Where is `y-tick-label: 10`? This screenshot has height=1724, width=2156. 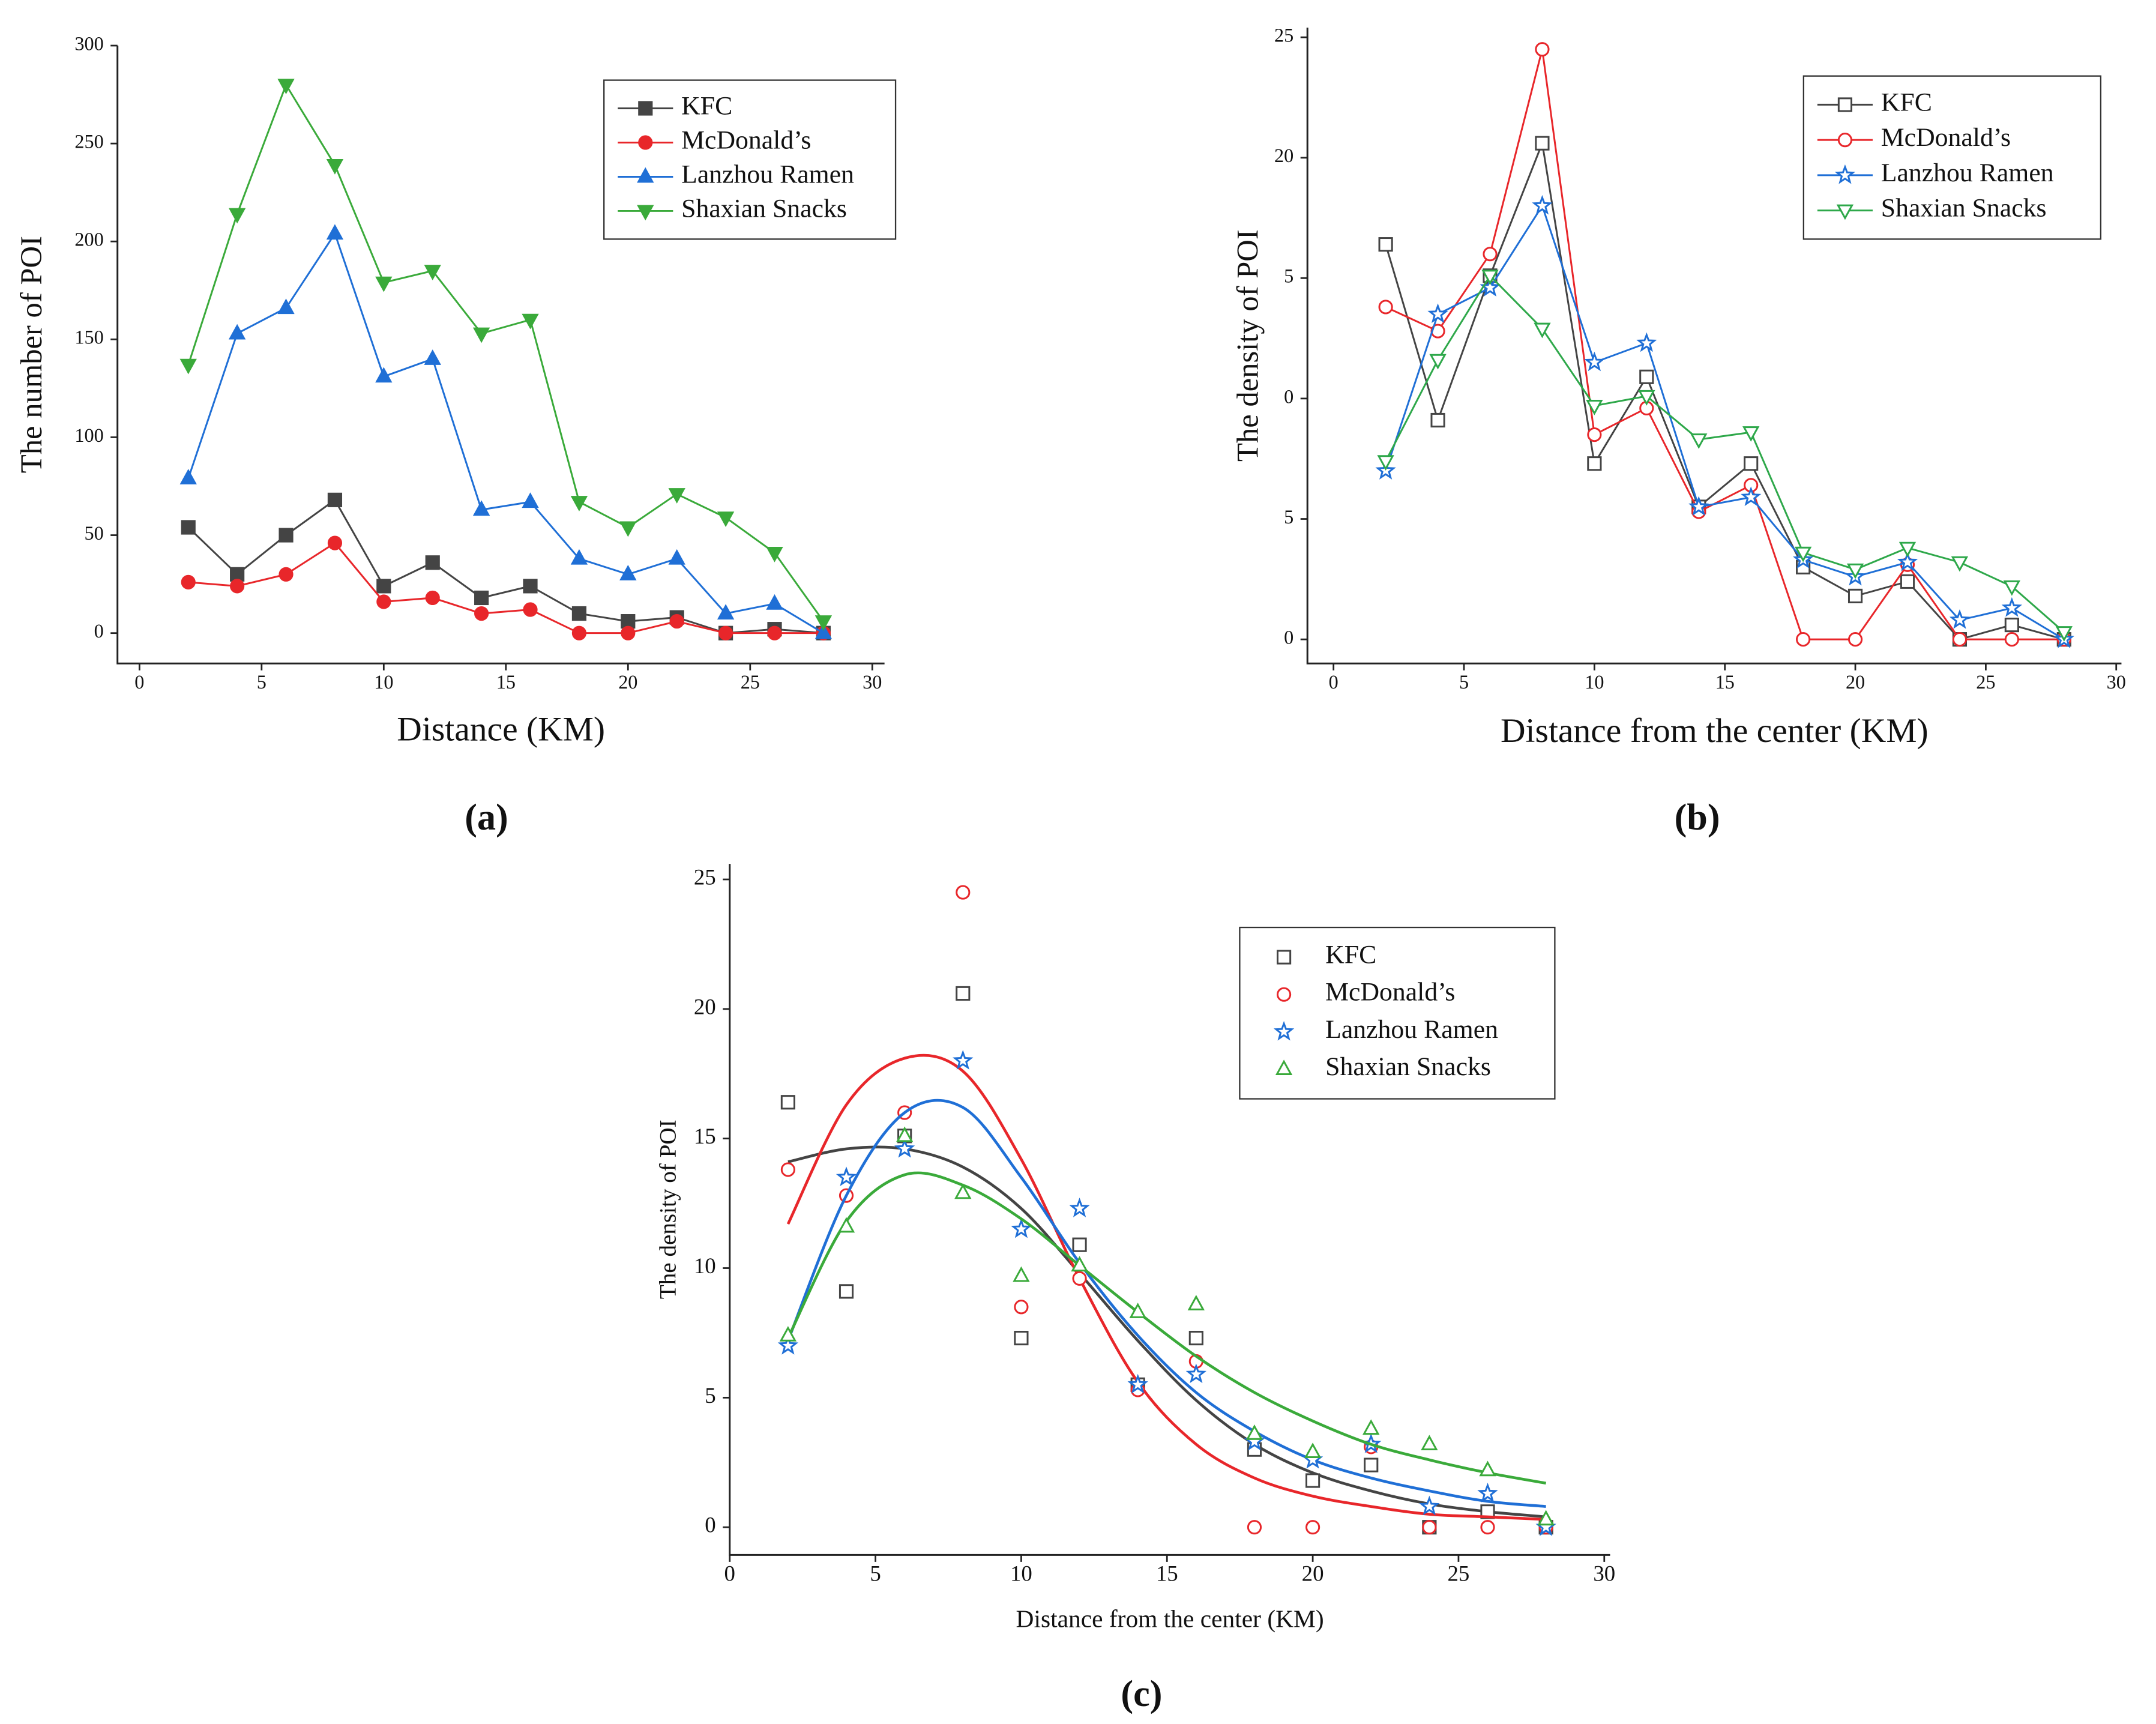
y-tick-label: 10 is located at coordinates (705, 1265).